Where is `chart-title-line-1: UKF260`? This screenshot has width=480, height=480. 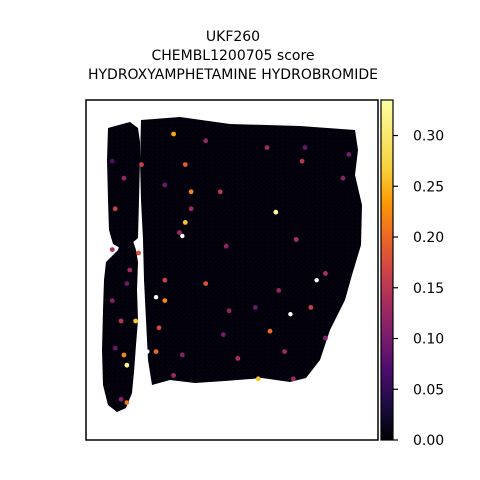 chart-title-line-1: UKF260 is located at coordinates (233, 37).